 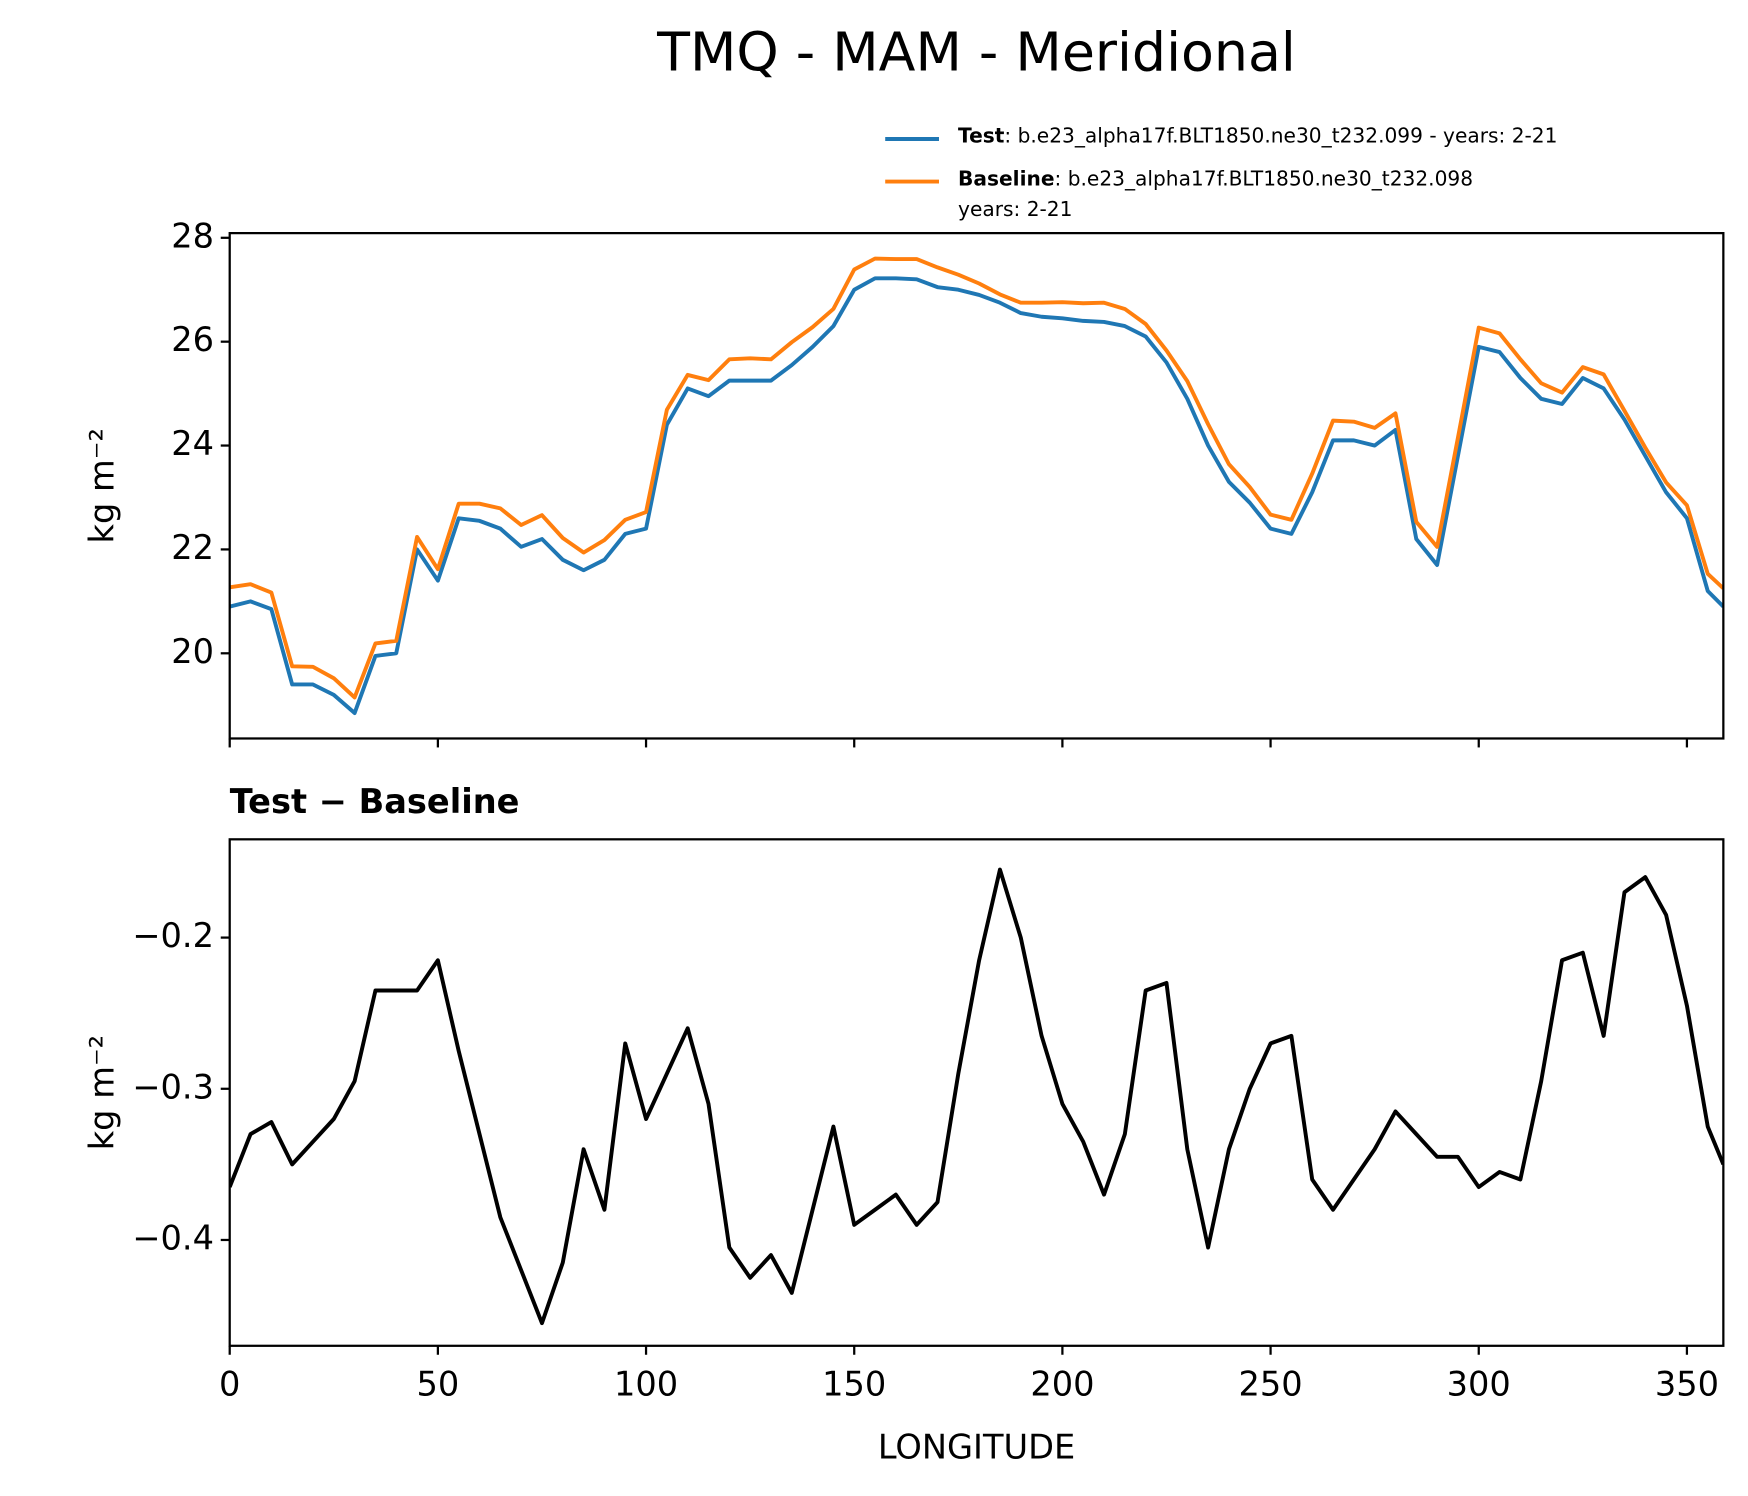 What do you see at coordinates (192, 235) in the screenshot?
I see `y-tick-label: 28` at bounding box center [192, 235].